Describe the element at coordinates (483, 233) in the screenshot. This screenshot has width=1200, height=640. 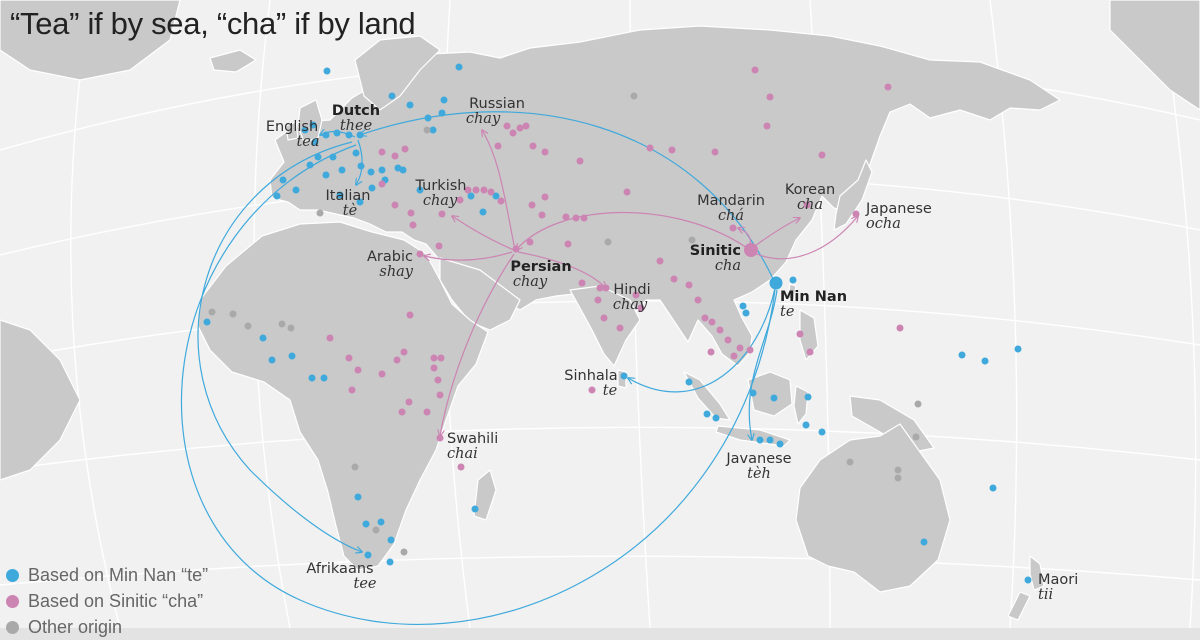
I see `route-persian-turkish` at that location.